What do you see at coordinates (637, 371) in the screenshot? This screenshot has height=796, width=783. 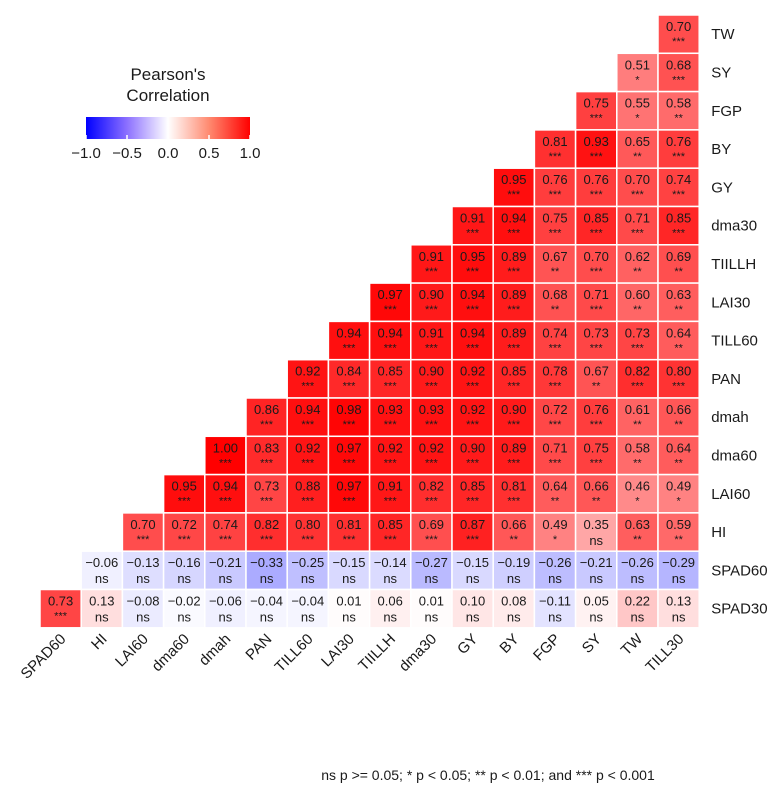 I see `cell-value-label: 0.82` at bounding box center [637, 371].